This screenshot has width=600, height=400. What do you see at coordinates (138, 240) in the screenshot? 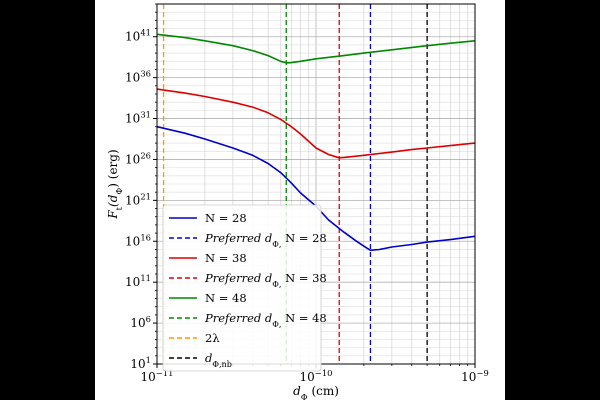
I see `y-tick-label: 1016` at bounding box center [138, 240].